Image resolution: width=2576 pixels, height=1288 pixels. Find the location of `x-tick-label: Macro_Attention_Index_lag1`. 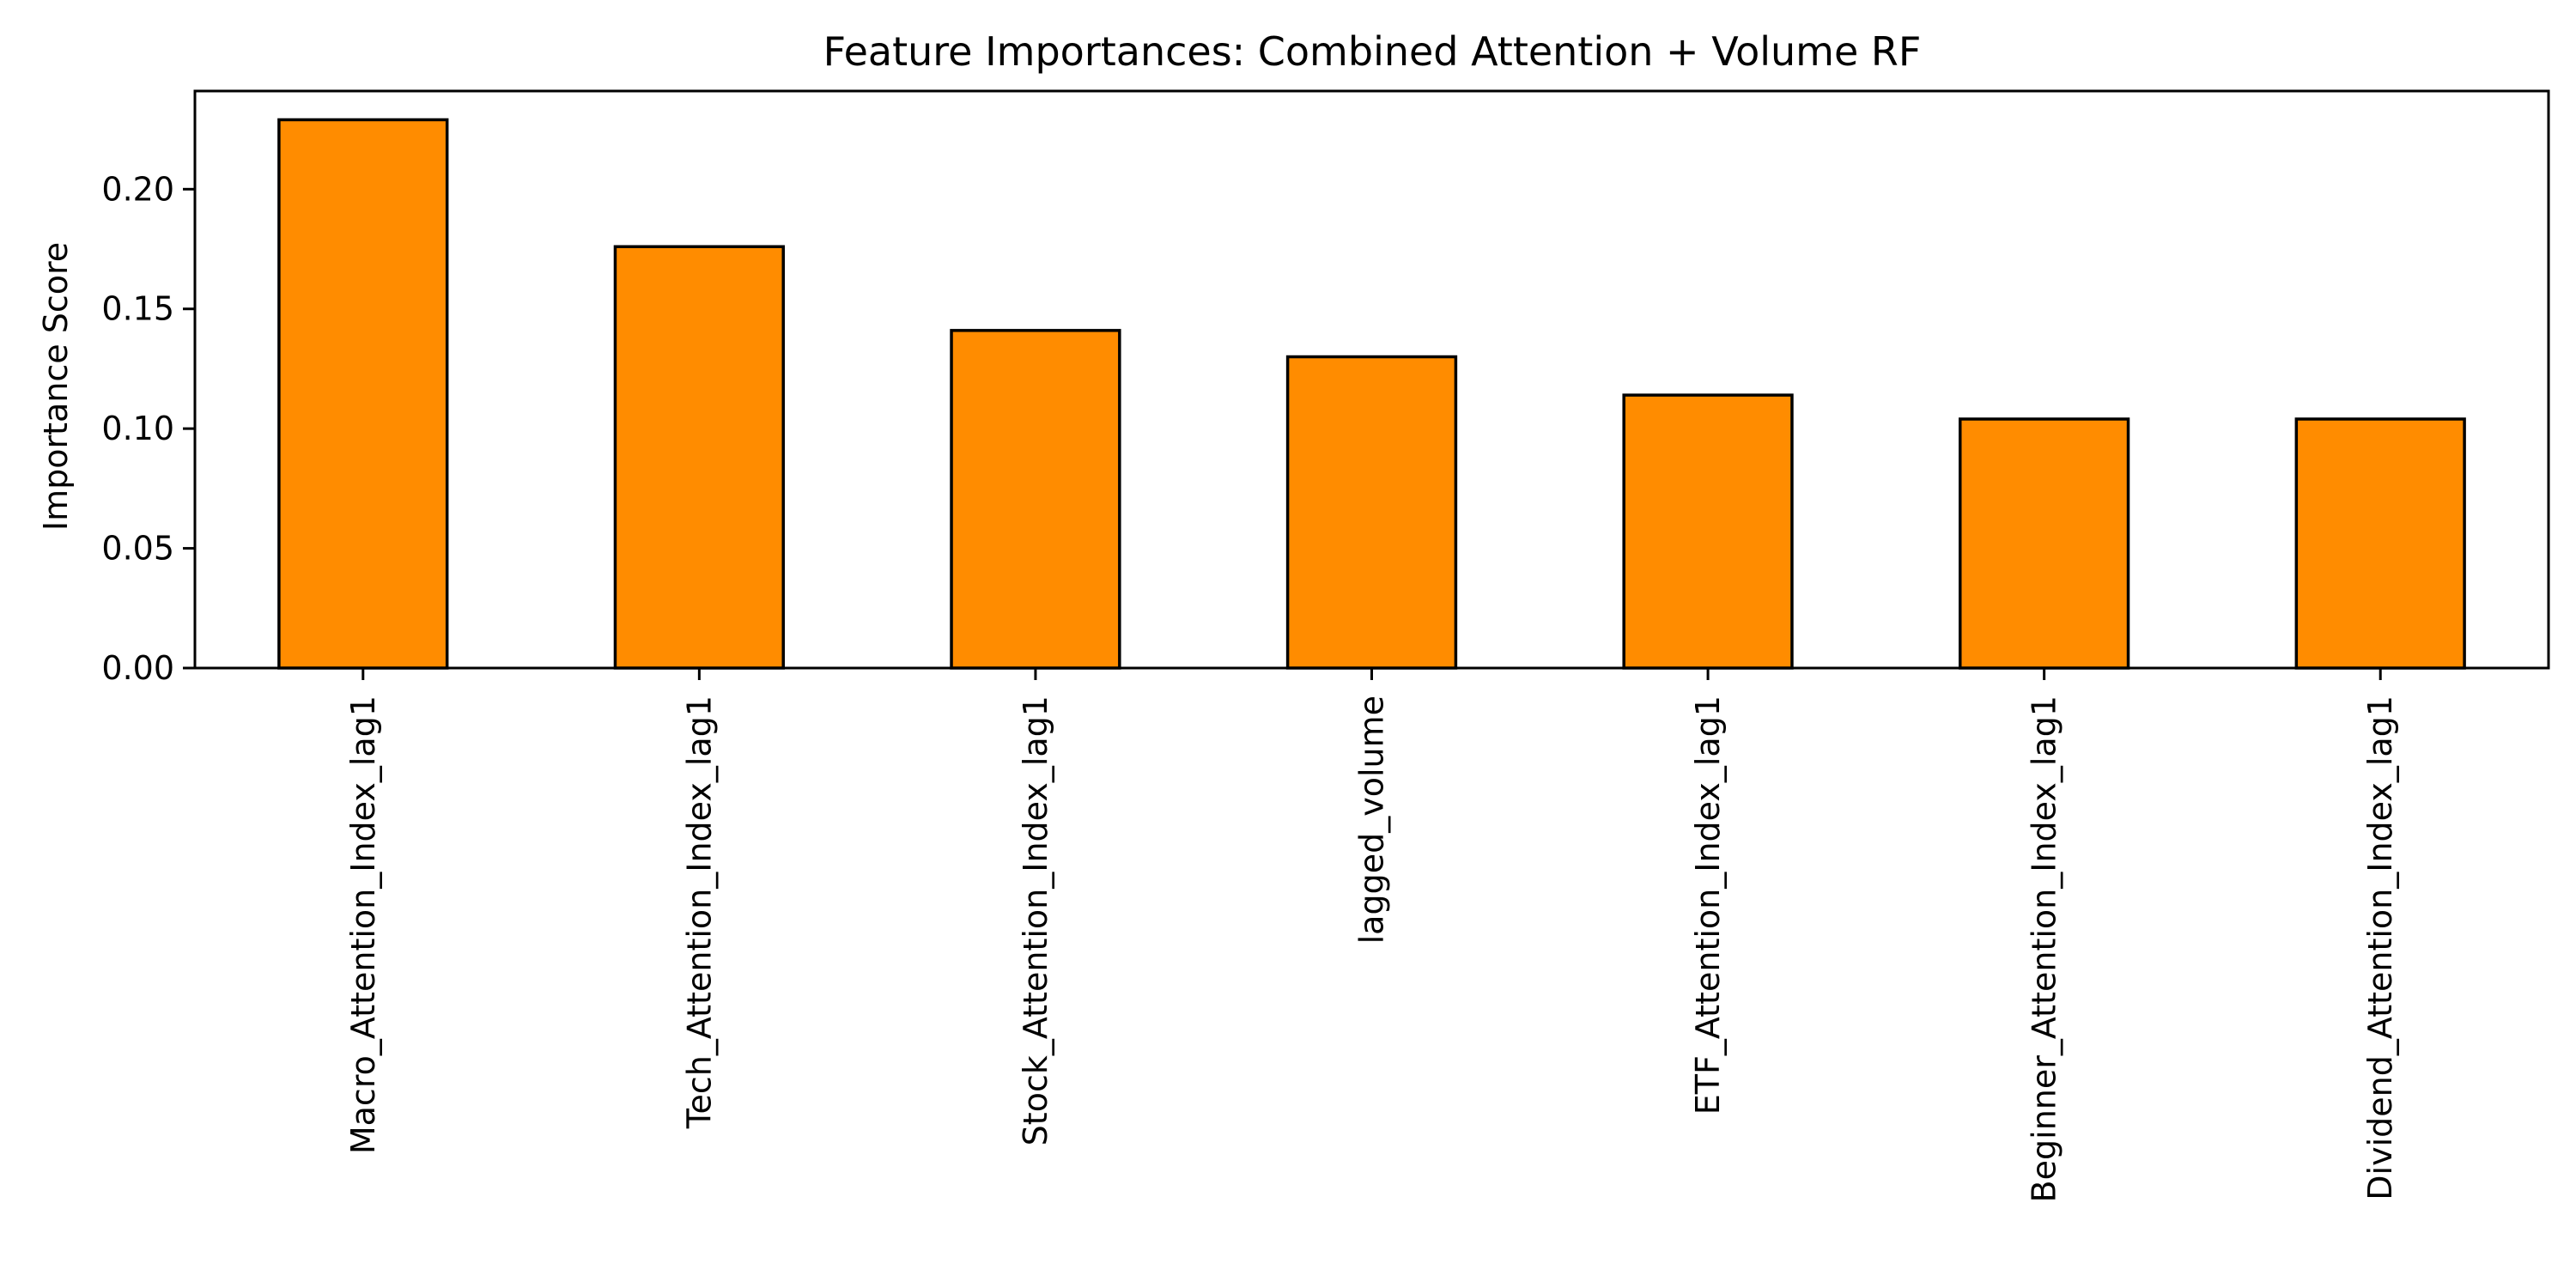

x-tick-label: Macro_Attention_Index_lag1 is located at coordinates (363, 925).